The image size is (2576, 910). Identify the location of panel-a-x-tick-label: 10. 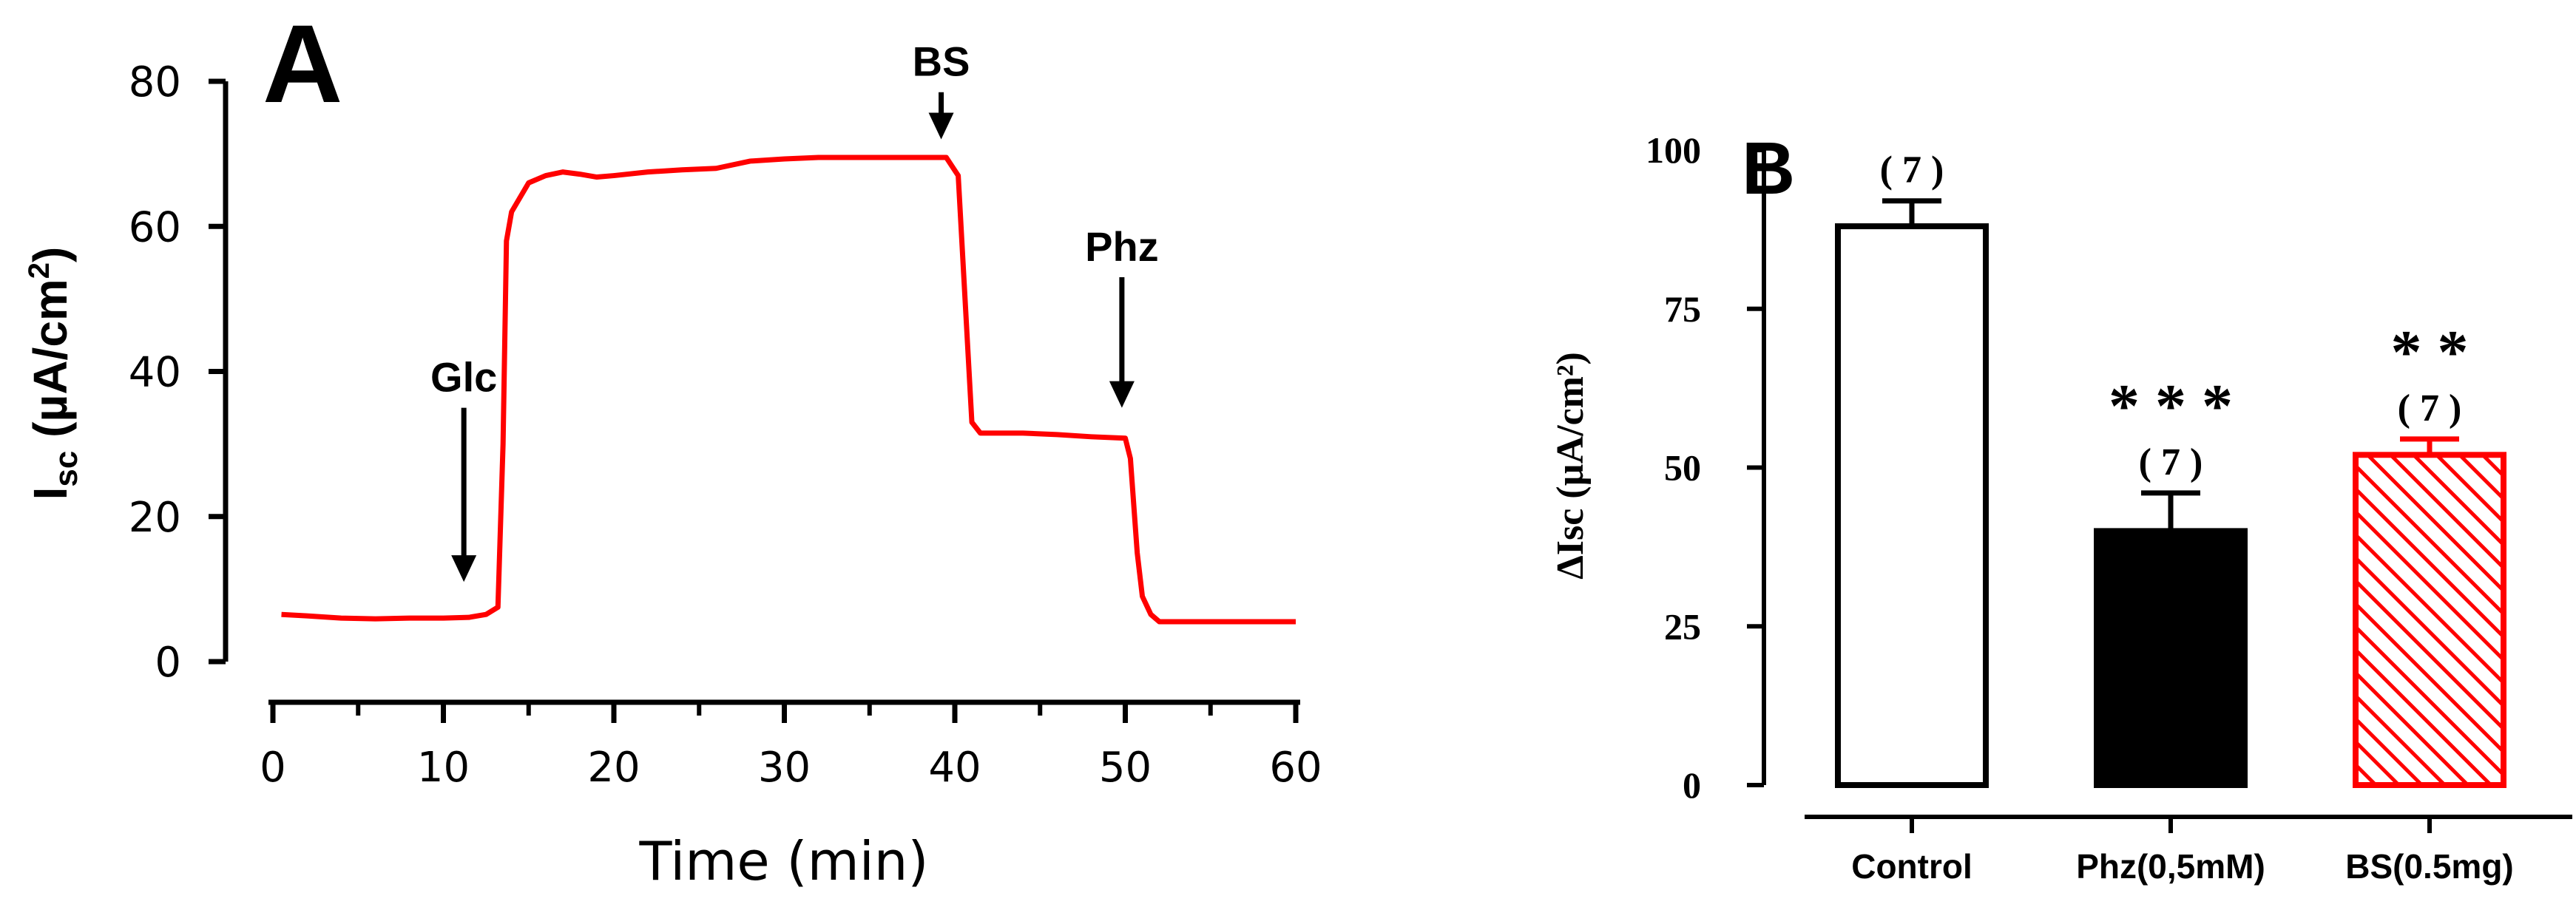
(443, 768).